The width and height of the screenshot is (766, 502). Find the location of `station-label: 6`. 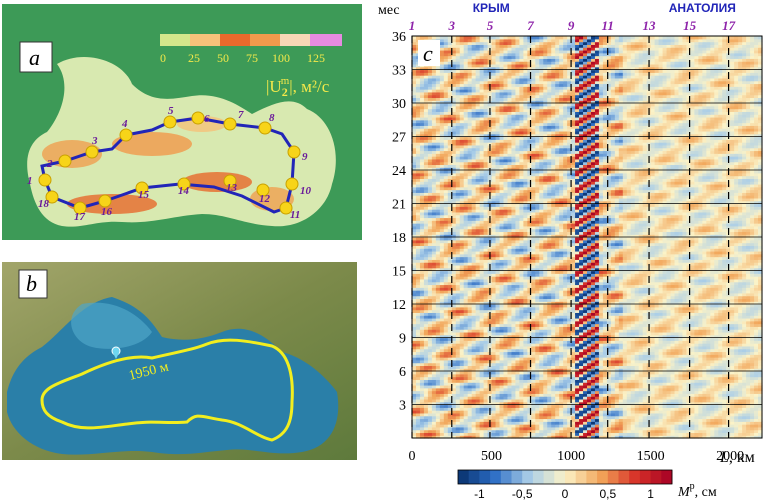

station-label: 6 is located at coordinates (207, 119).